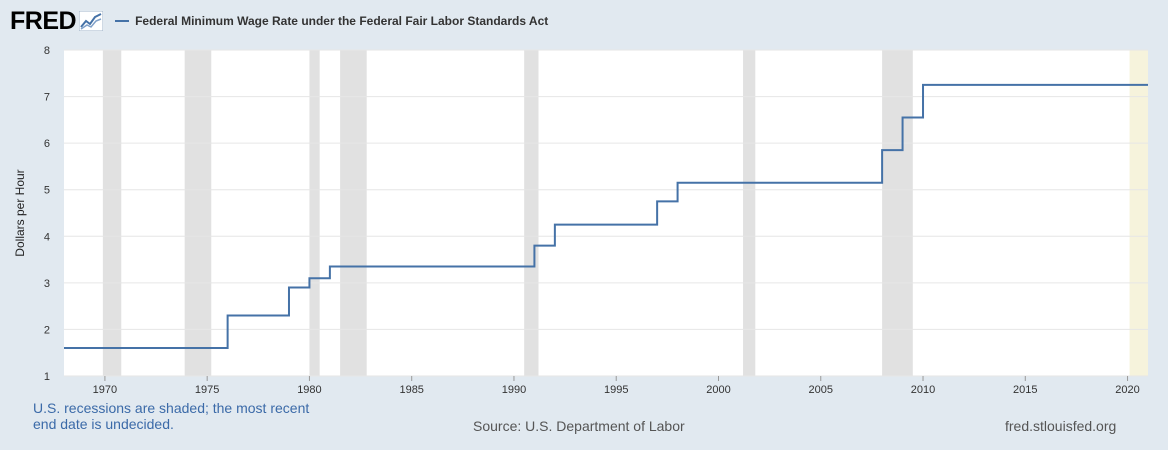  What do you see at coordinates (616, 390) in the screenshot?
I see `x-tick-label: 1995` at bounding box center [616, 390].